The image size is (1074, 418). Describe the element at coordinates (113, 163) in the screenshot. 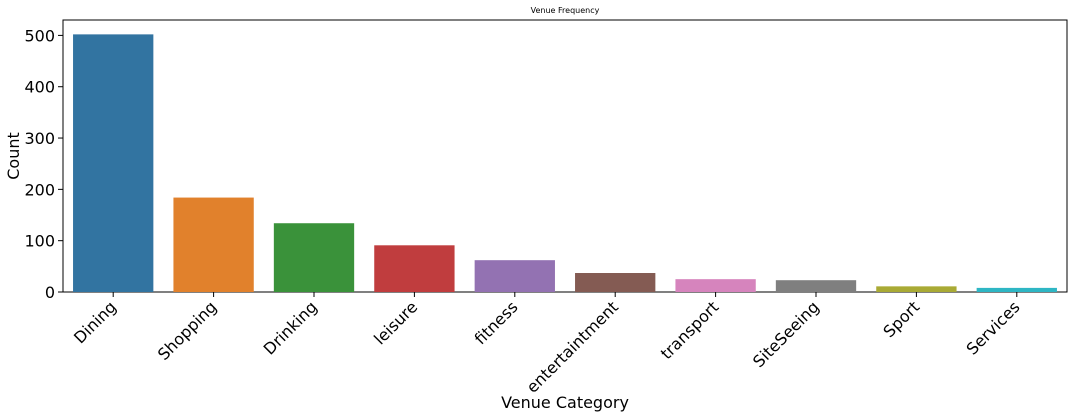

I see `bar-dining` at that location.